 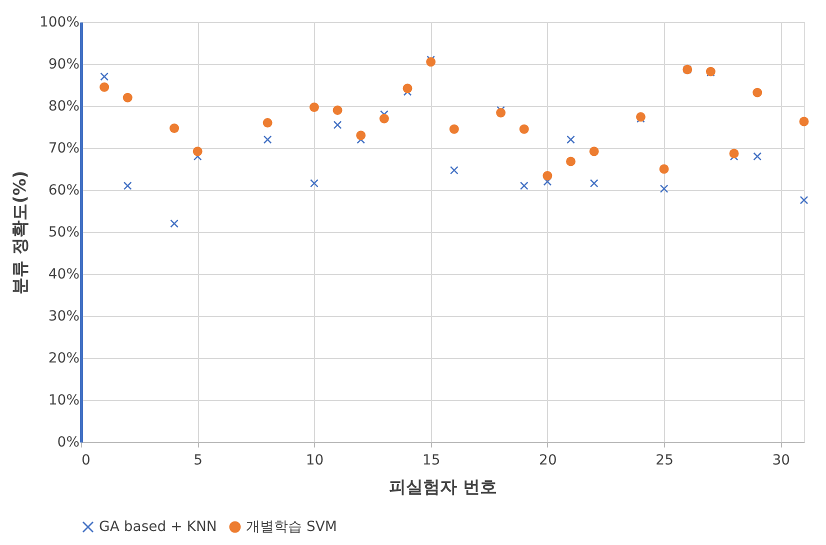 I want to click on y-tick-label: 0%, so click(x=68, y=442).